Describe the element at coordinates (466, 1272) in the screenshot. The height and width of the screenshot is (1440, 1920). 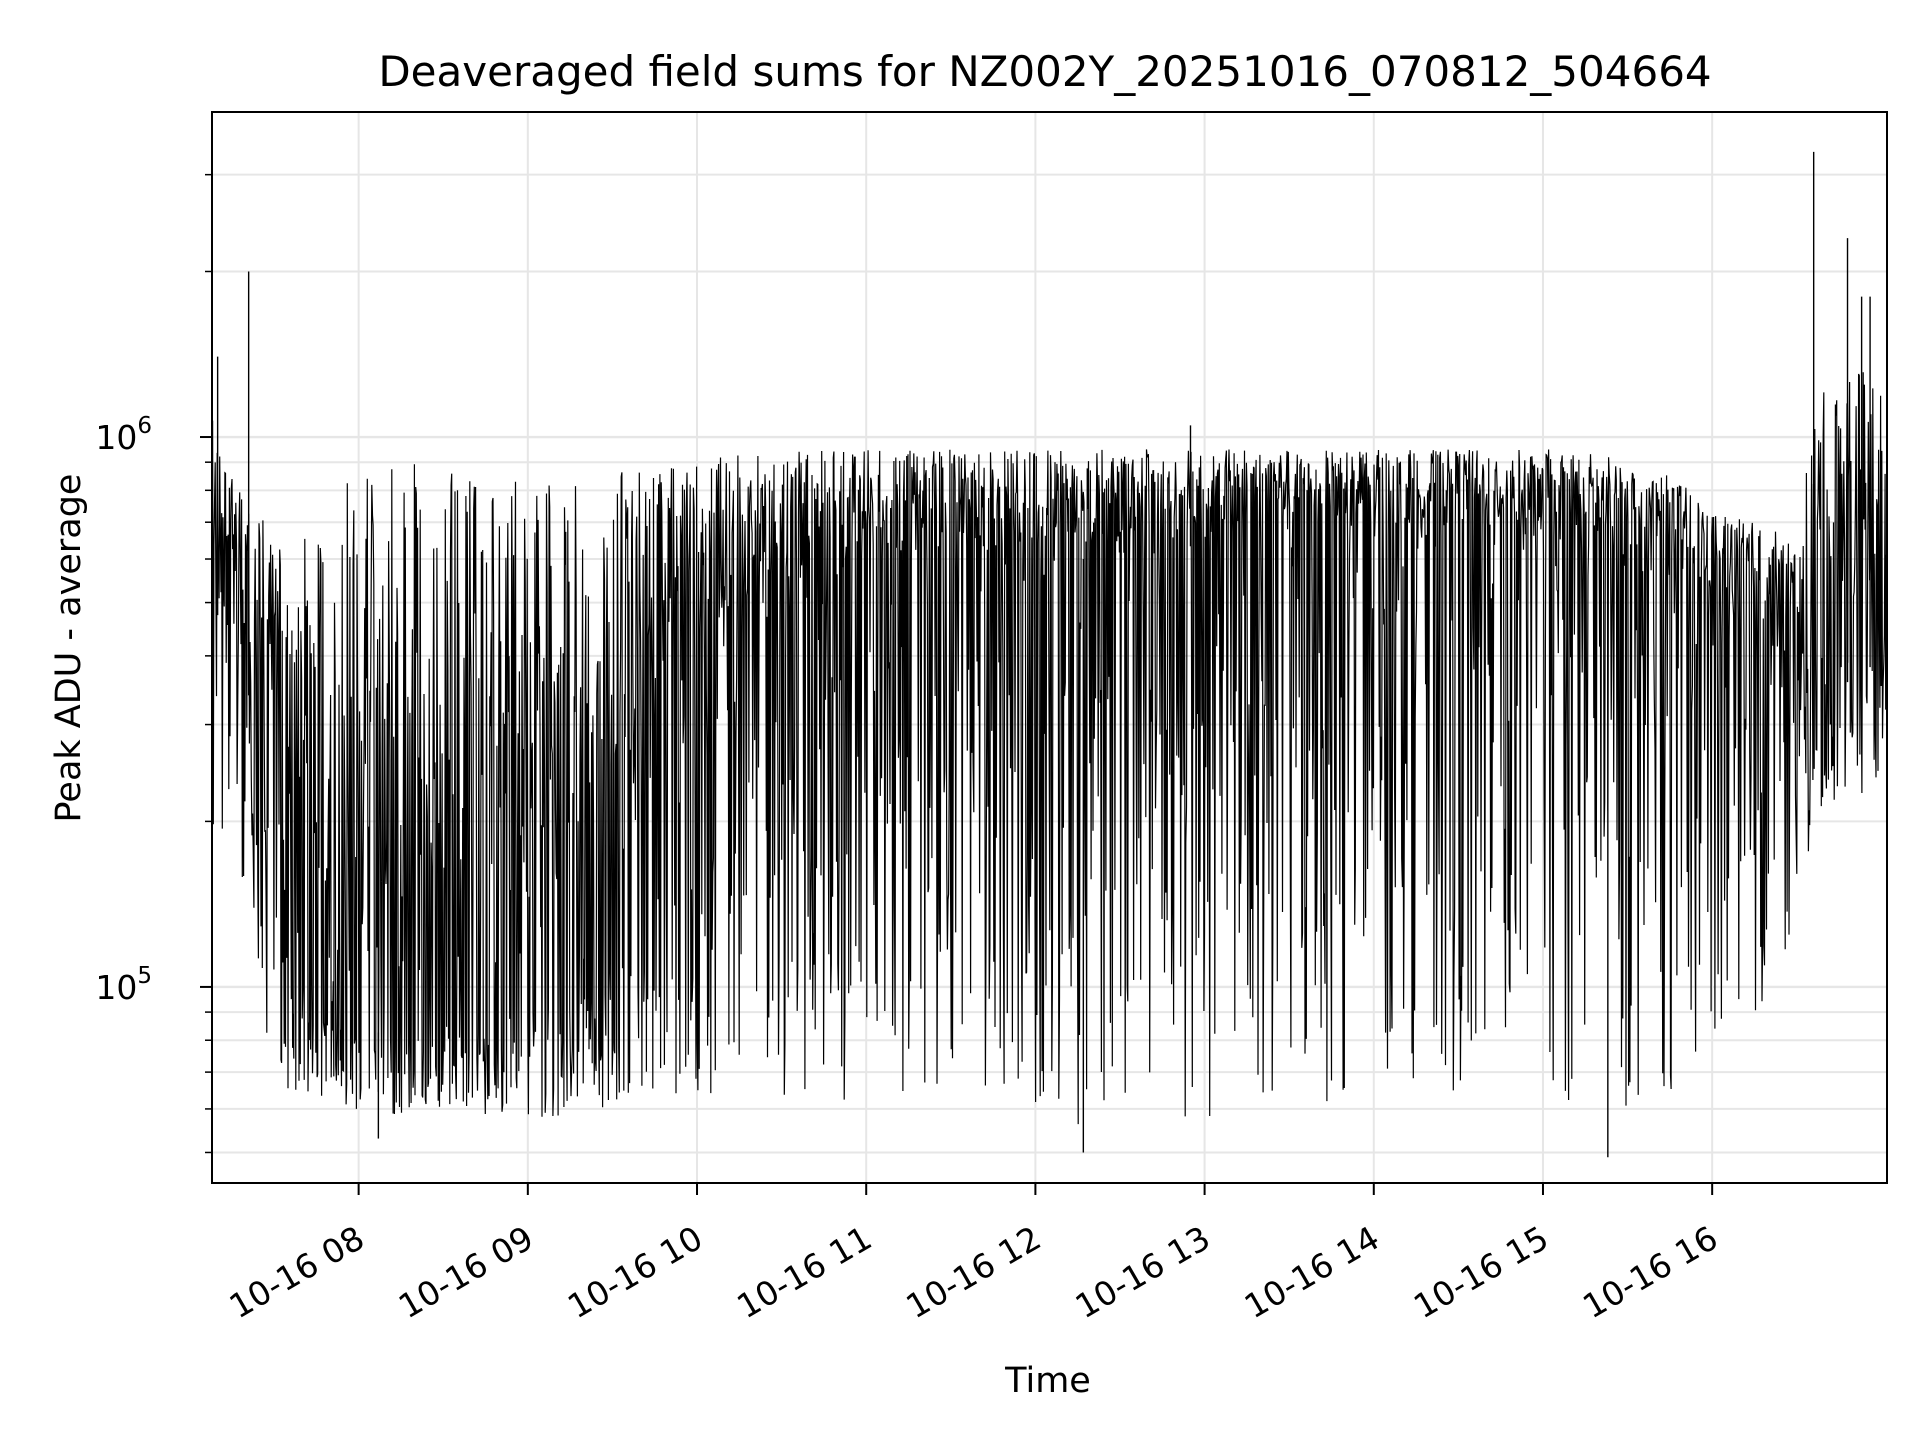
I see `x-tick-label: 10-16 09` at that location.